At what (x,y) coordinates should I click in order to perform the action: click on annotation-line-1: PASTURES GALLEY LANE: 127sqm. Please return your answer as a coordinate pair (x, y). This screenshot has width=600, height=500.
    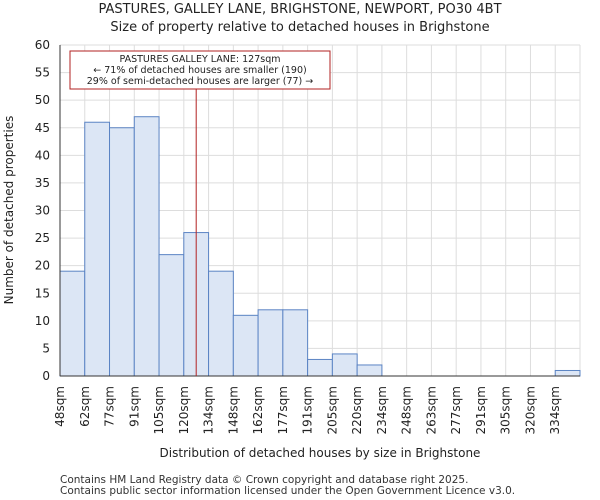
    Looking at the image, I should click on (199, 59).